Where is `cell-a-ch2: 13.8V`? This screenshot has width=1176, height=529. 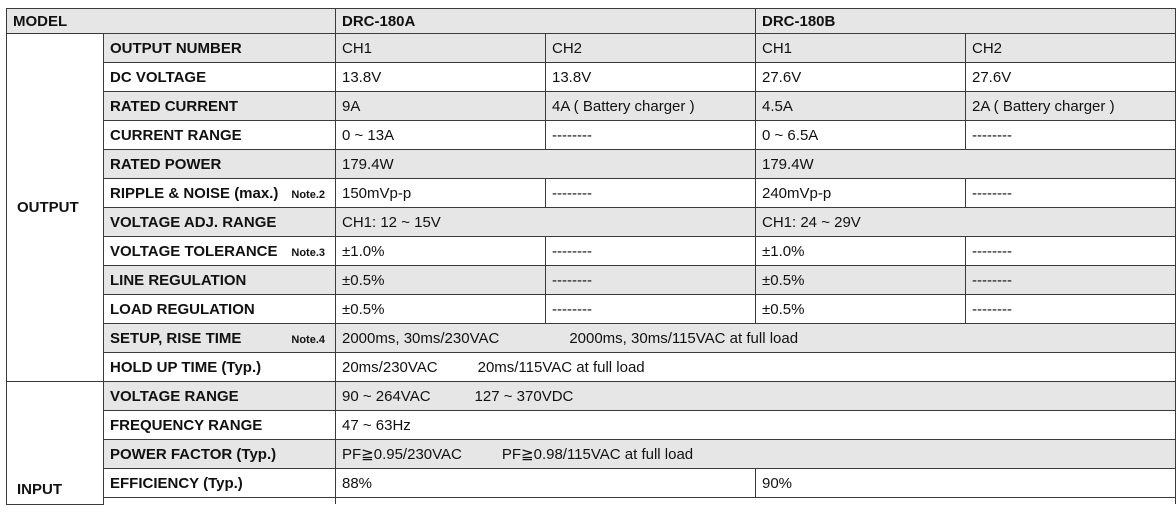
cell-a-ch2: 13.8V is located at coordinates (650, 77).